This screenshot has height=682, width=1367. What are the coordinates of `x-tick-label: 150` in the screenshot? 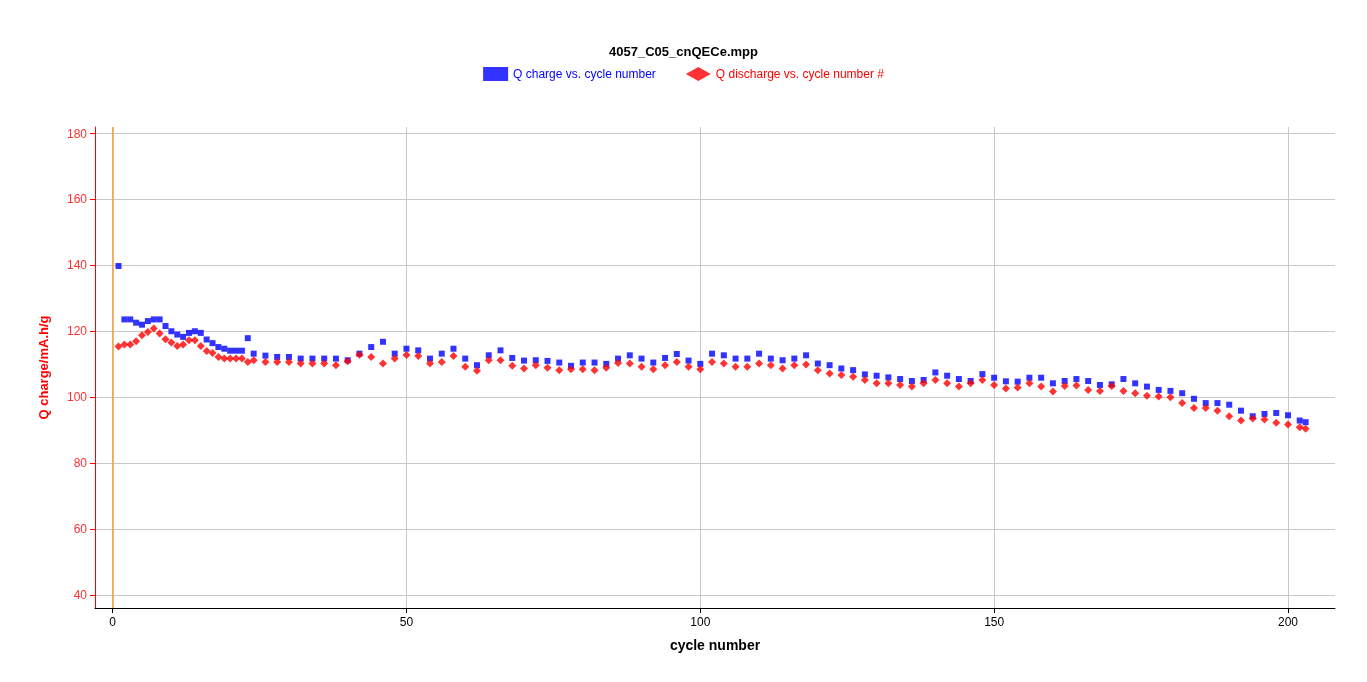 It's located at (994, 622).